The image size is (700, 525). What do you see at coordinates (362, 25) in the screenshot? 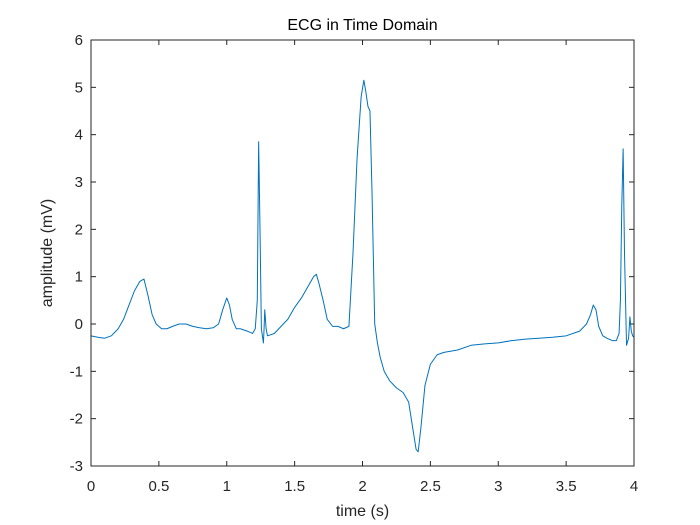
I see `chart-title: ECG in Time Domain` at bounding box center [362, 25].